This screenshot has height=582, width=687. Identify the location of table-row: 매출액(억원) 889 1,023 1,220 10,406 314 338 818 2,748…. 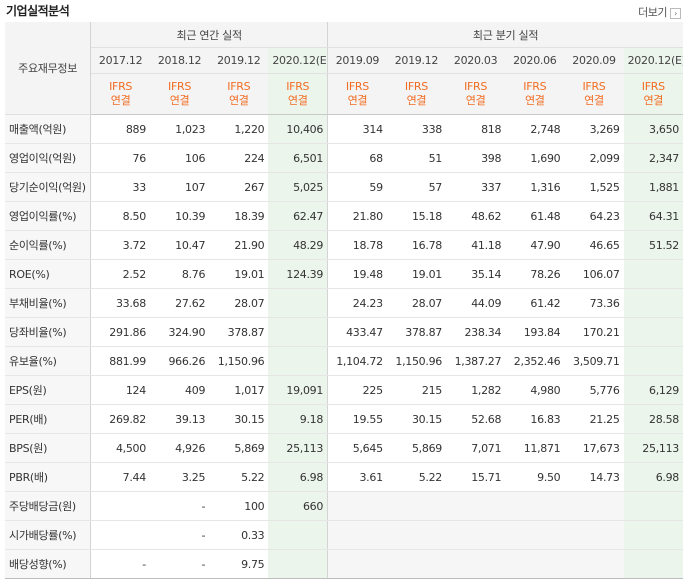
(344, 129).